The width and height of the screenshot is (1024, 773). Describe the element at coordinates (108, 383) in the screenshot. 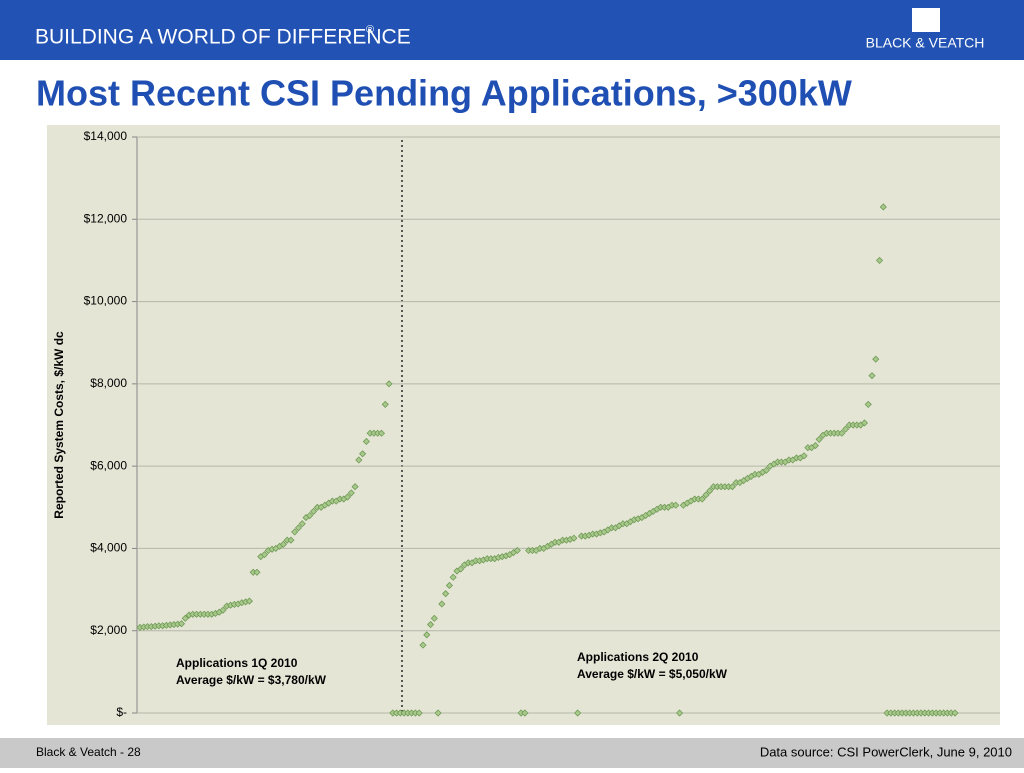

I see `y-tick-label: $8,000` at that location.